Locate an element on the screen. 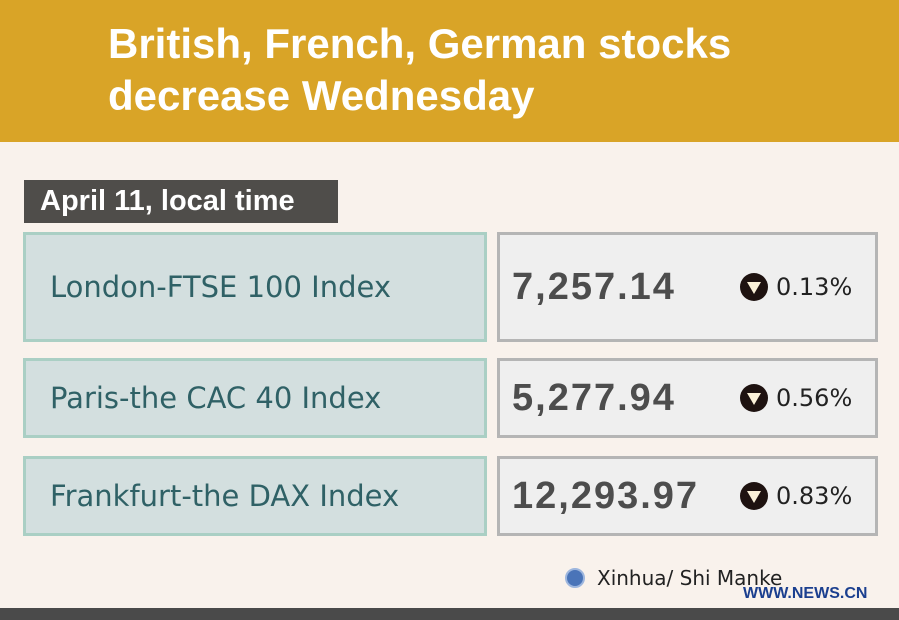 This screenshot has width=899, height=620. index-change: 0.13% is located at coordinates (814, 287).